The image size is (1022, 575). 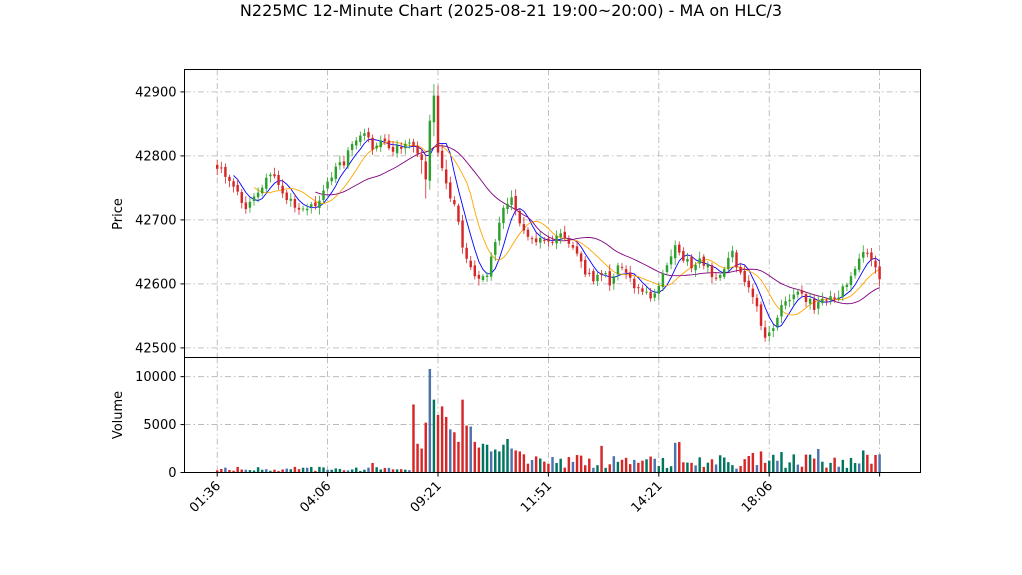 What do you see at coordinates (155, 156) in the screenshot?
I see `price-tick-label: 42800` at bounding box center [155, 156].